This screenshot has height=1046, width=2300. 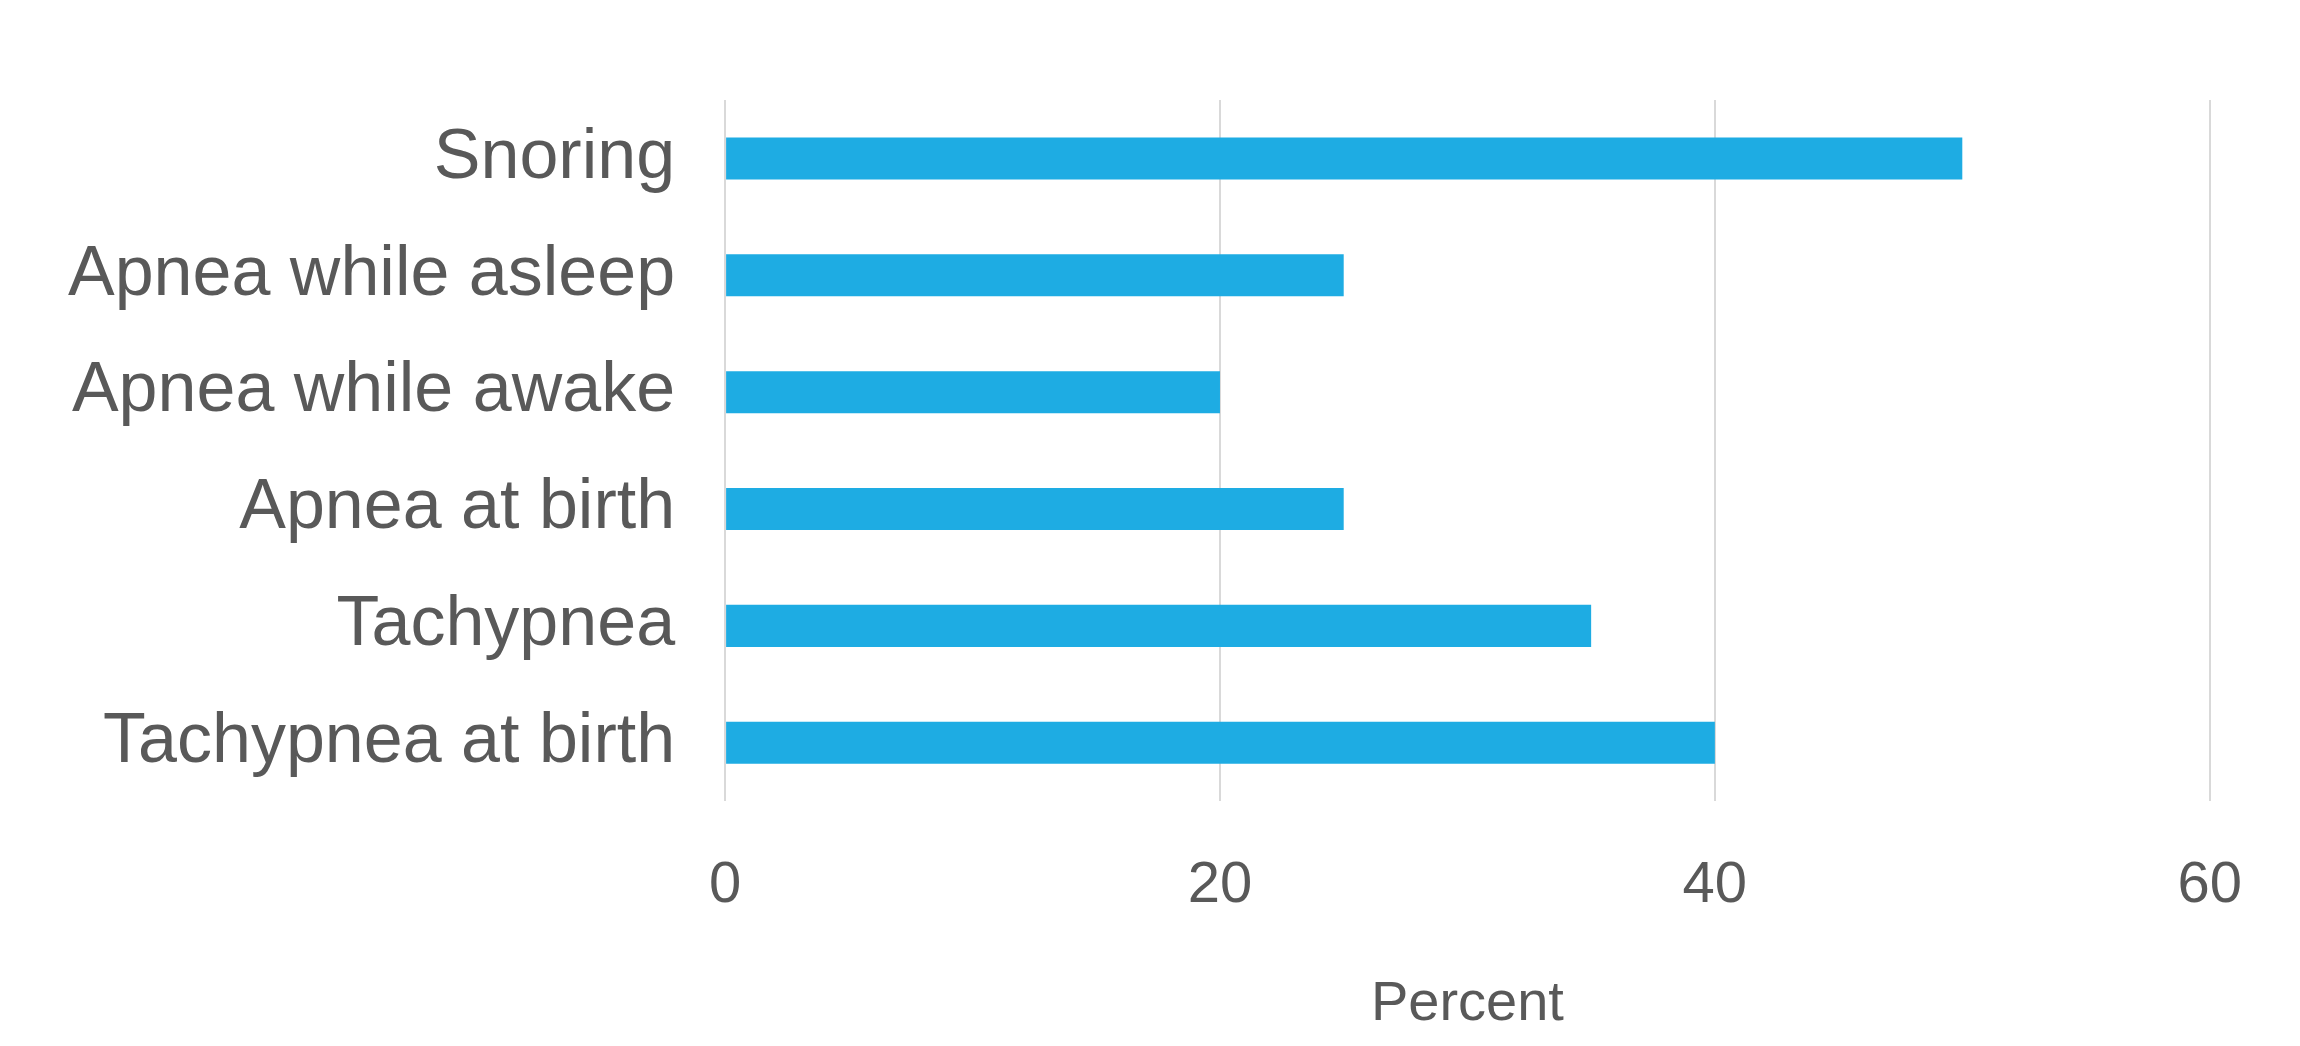 What do you see at coordinates (506, 621) in the screenshot?
I see `y-tick-label: Tachypnea` at bounding box center [506, 621].